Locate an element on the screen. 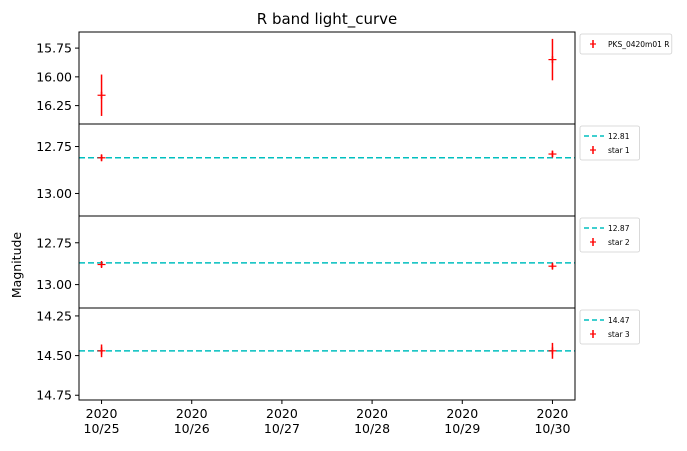  x-tick-label: 10/28 is located at coordinates (372, 428).